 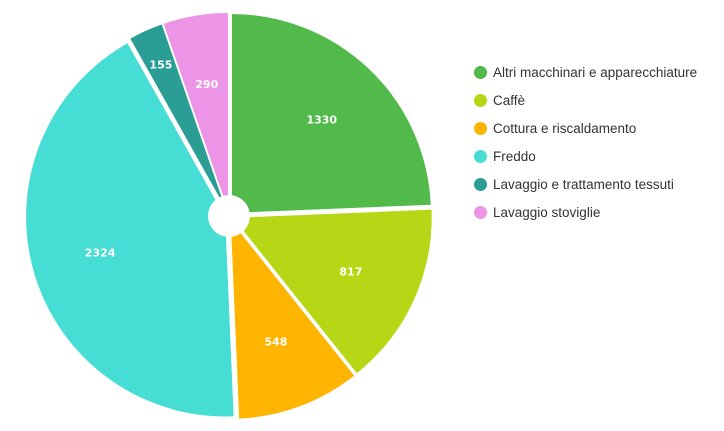 What do you see at coordinates (321, 119) in the screenshot?
I see `slice-value-label: 1330` at bounding box center [321, 119].